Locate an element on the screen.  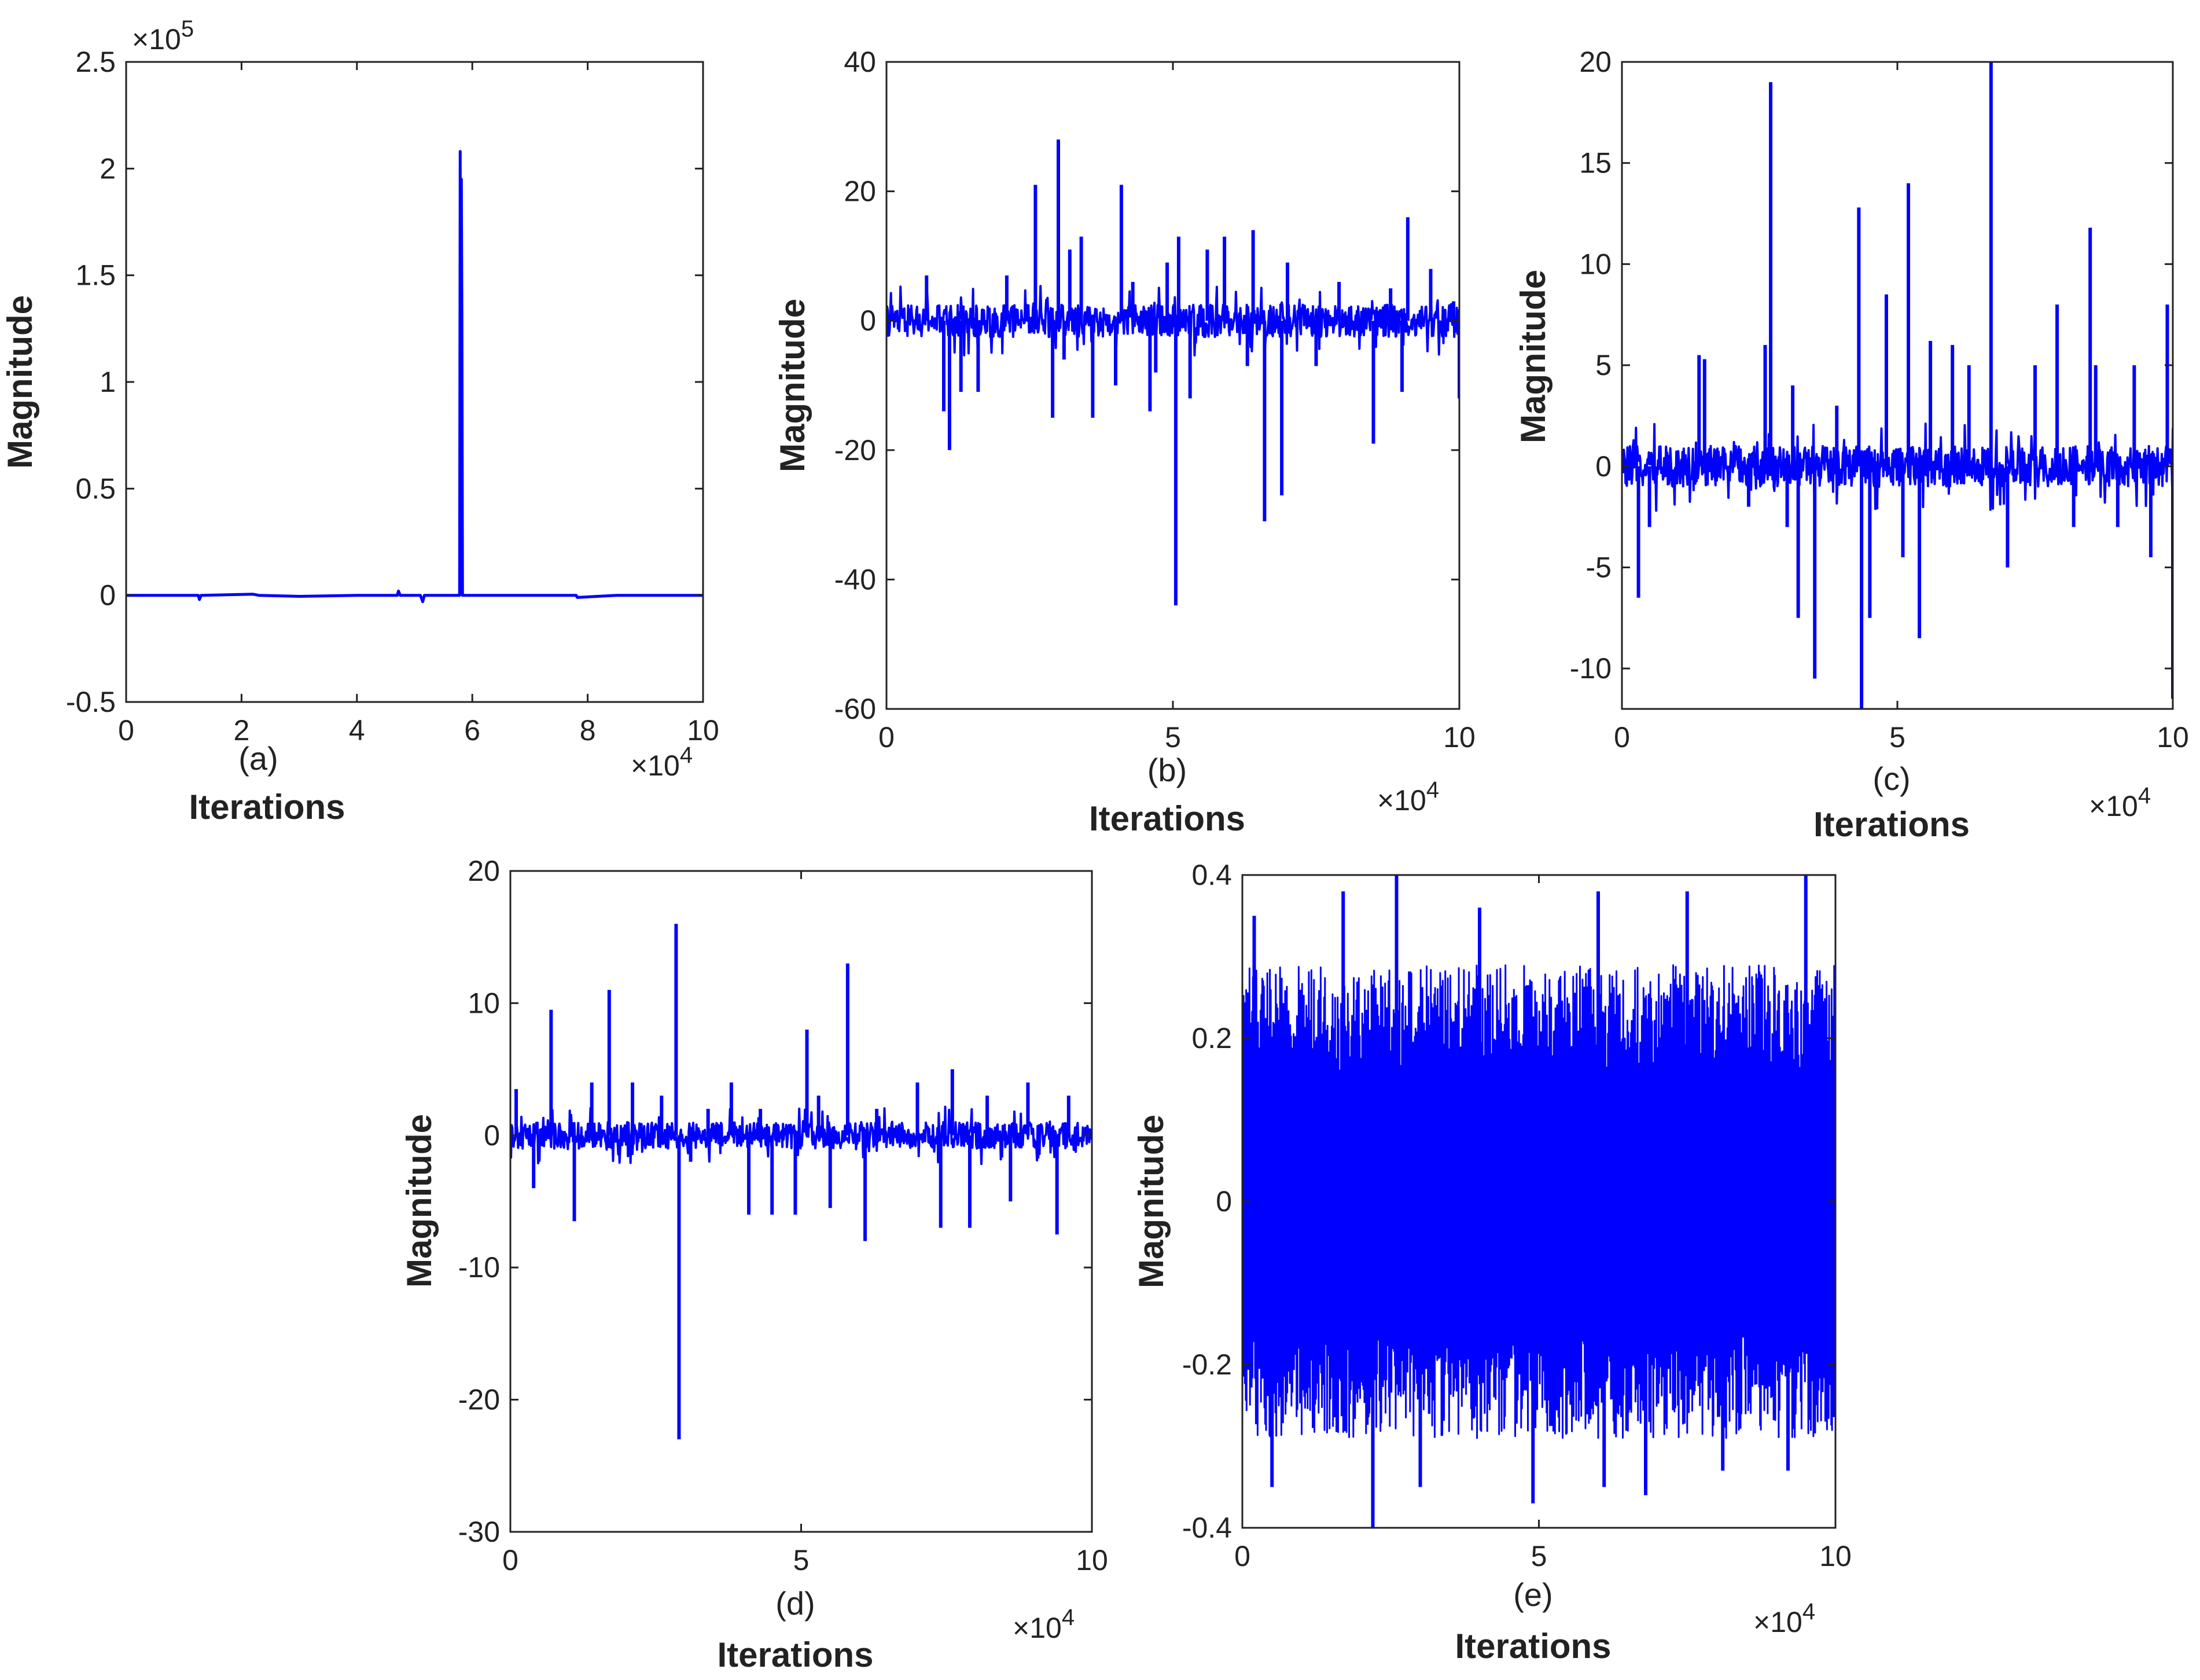
y-tick-label: -0.2 is located at coordinates (1207, 1365).